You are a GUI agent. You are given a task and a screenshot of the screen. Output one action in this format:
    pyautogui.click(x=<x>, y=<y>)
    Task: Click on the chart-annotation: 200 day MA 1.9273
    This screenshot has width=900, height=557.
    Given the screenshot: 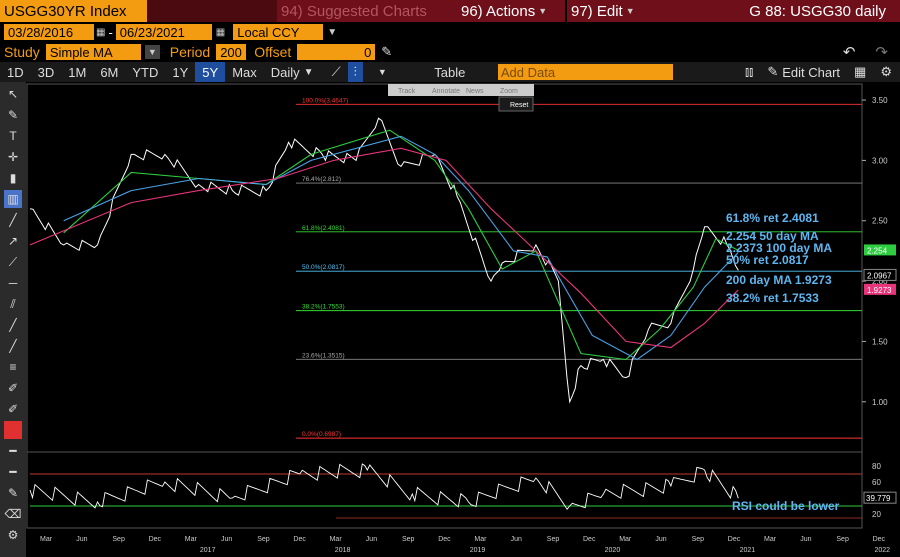 What is the action you would take?
    pyautogui.click(x=779, y=280)
    